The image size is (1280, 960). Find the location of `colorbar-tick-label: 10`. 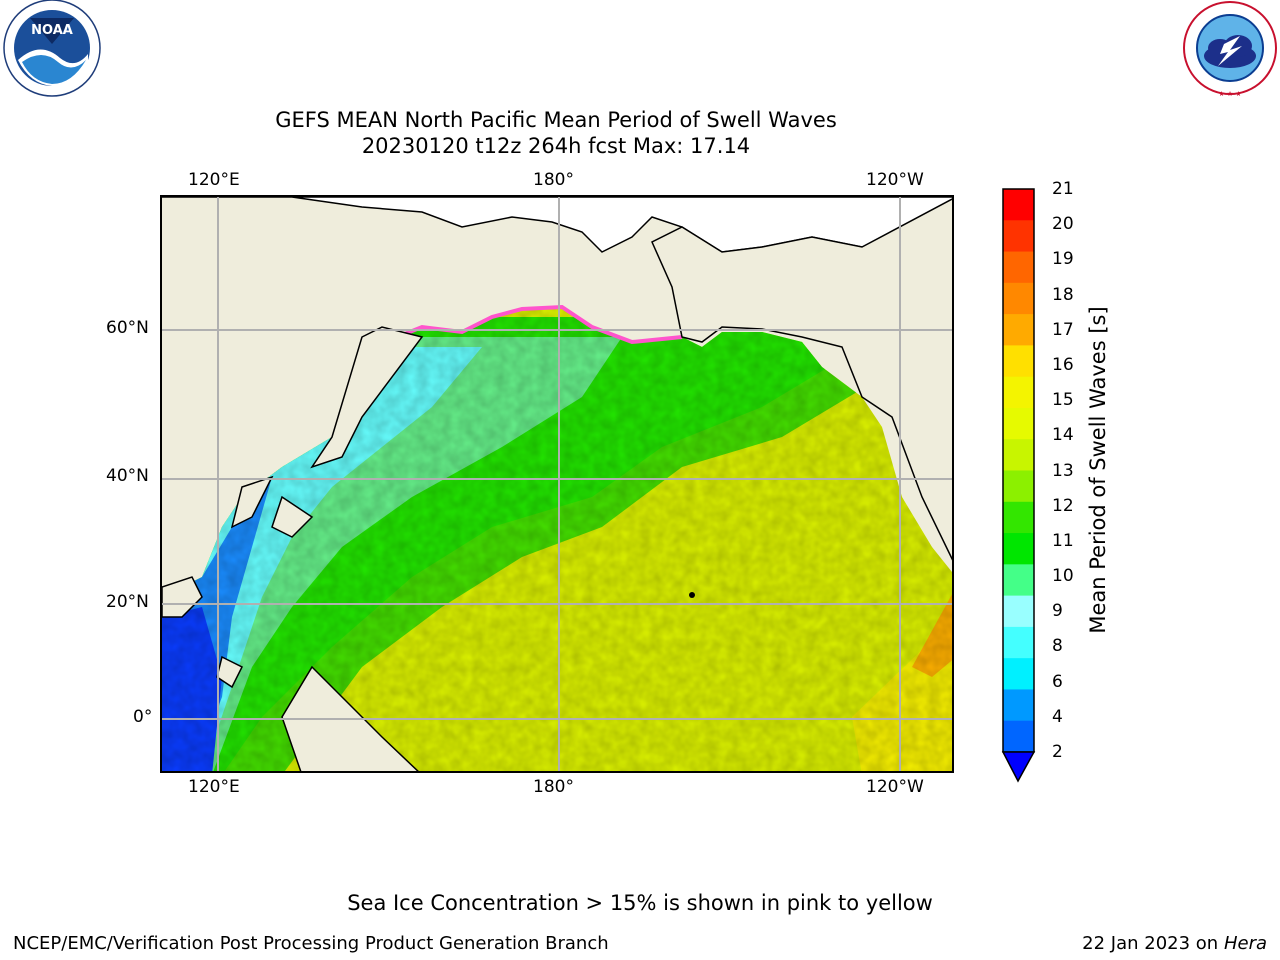

colorbar-tick-label: 10 is located at coordinates (1063, 576).